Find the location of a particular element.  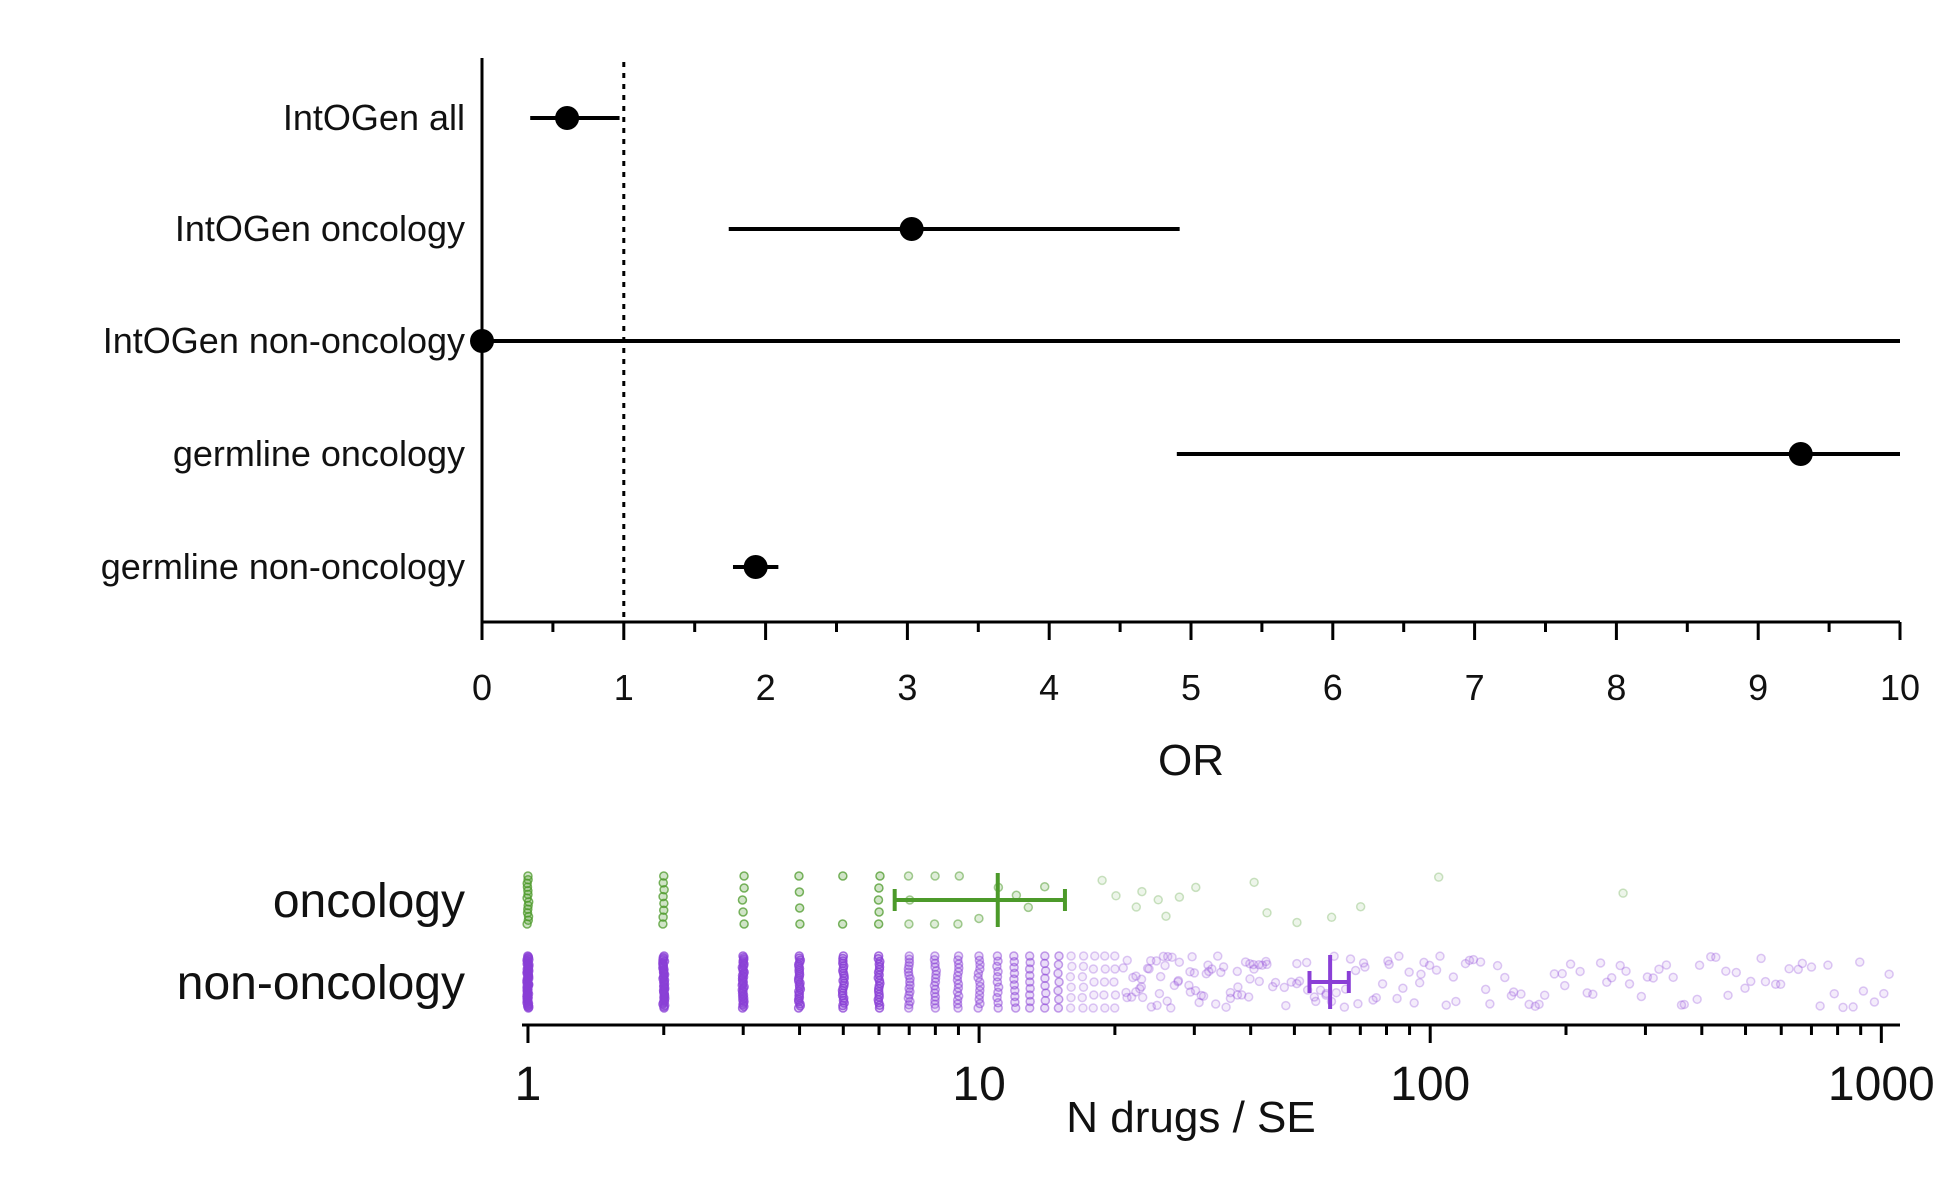

strip-category-label: oncology is located at coordinates (369, 901).